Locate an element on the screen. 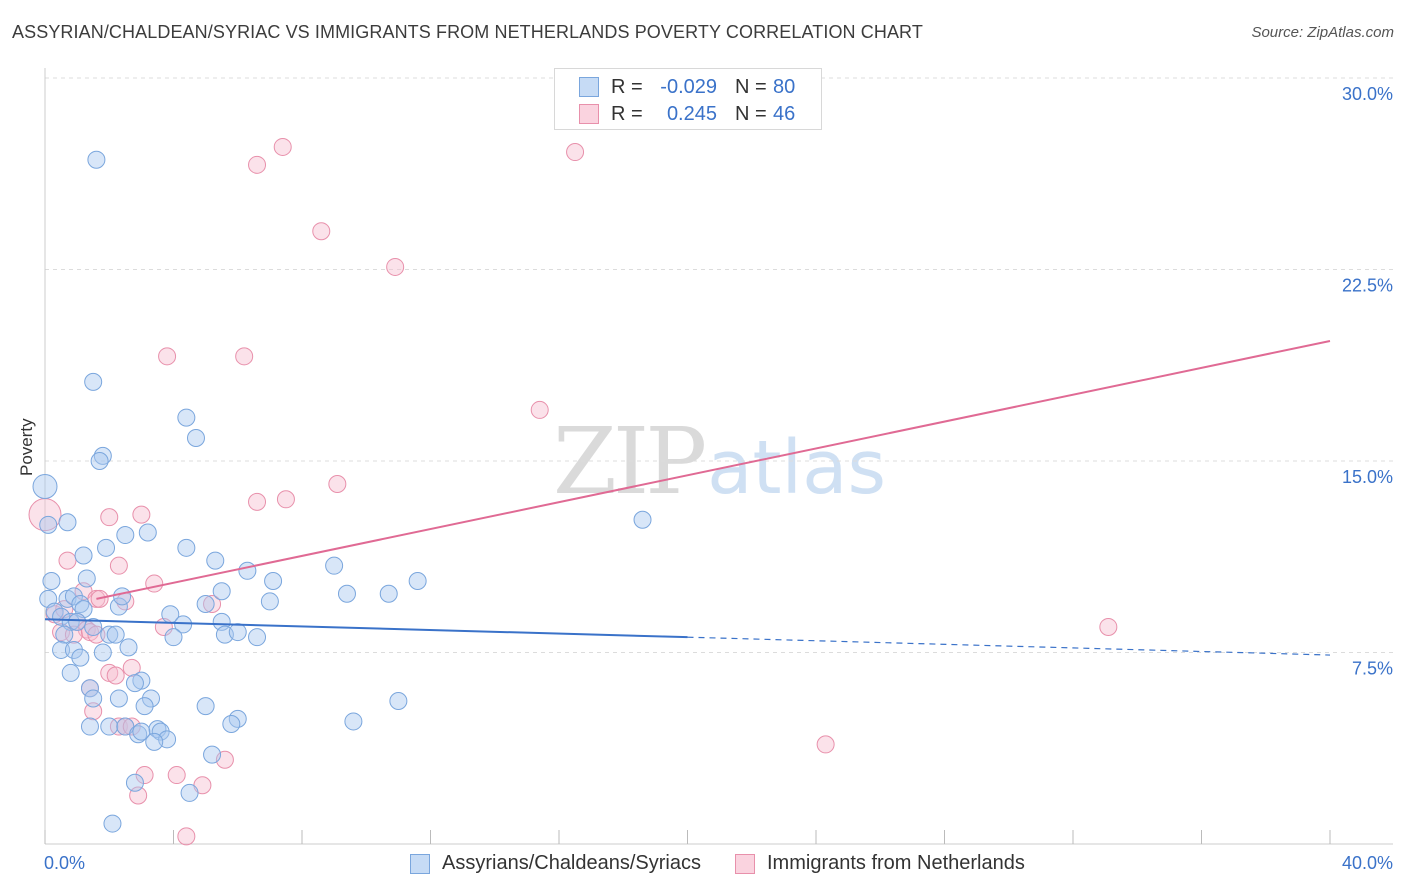 The image size is (1406, 892). legend-row-assyrians: R = -0.029 N = 80 is located at coordinates (687, 87).